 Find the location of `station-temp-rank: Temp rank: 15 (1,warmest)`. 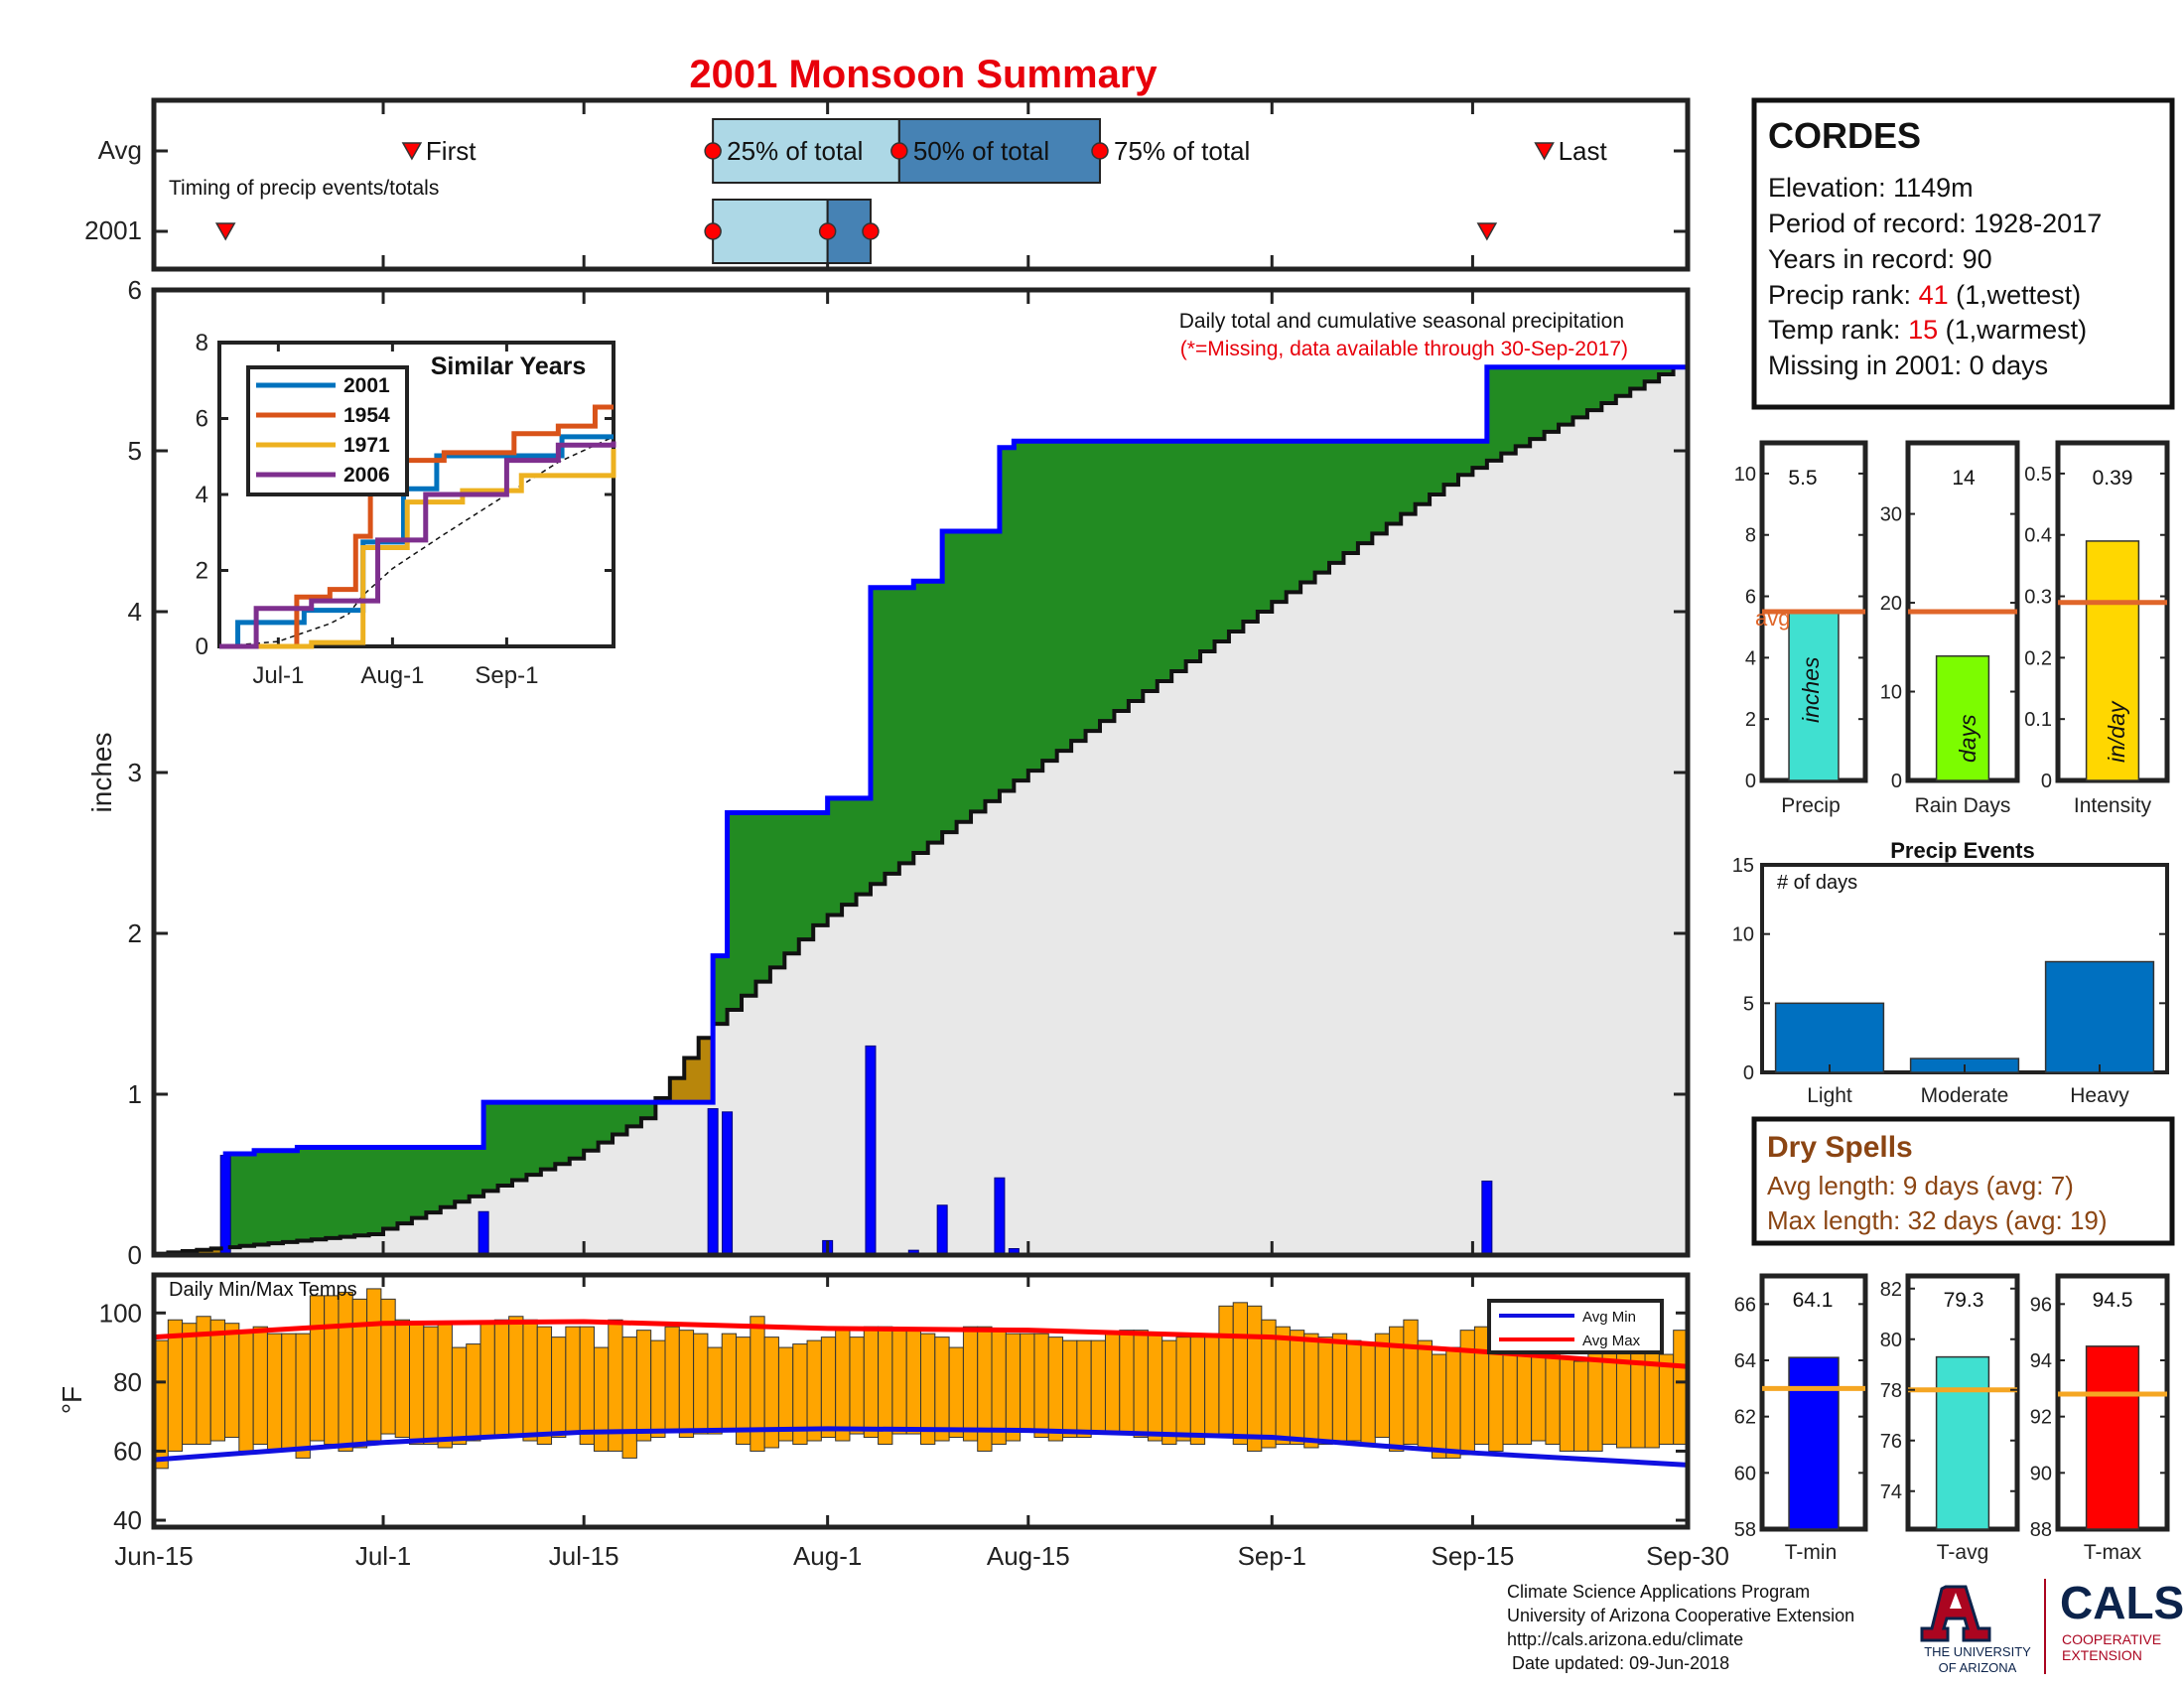

station-temp-rank: Temp rank: 15 (1,warmest) is located at coordinates (1927, 330).